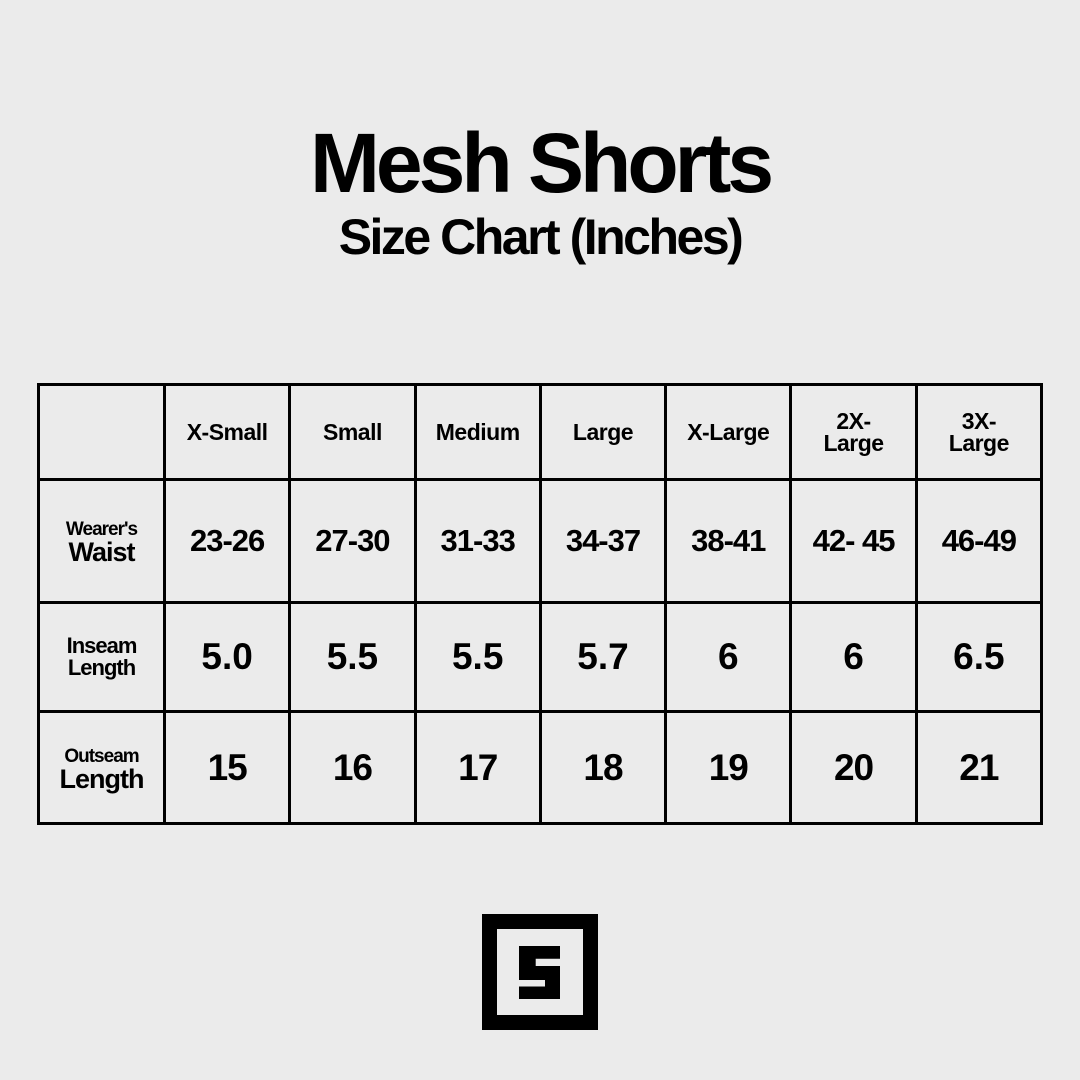 The height and width of the screenshot is (1080, 1080). I want to click on size-header: 2X-Large, so click(853, 432).